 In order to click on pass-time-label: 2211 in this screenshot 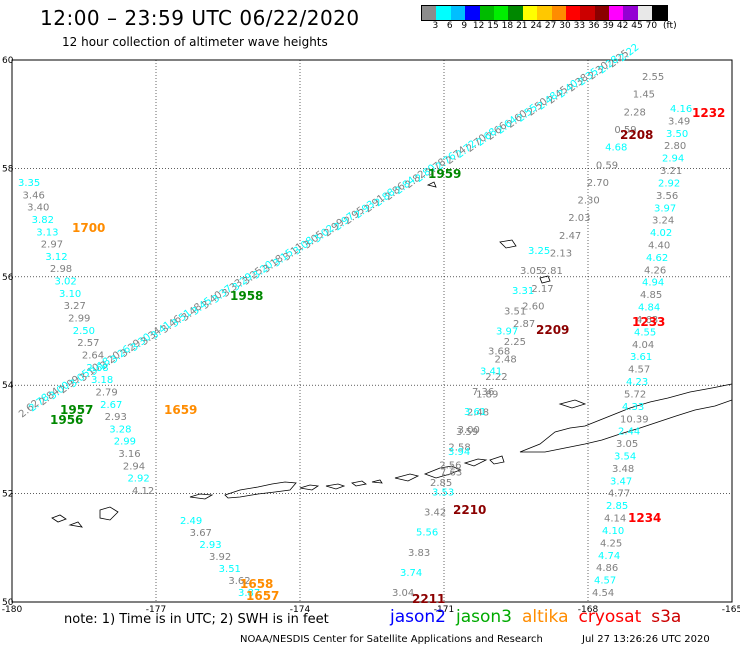, I will do `click(428, 599)`.